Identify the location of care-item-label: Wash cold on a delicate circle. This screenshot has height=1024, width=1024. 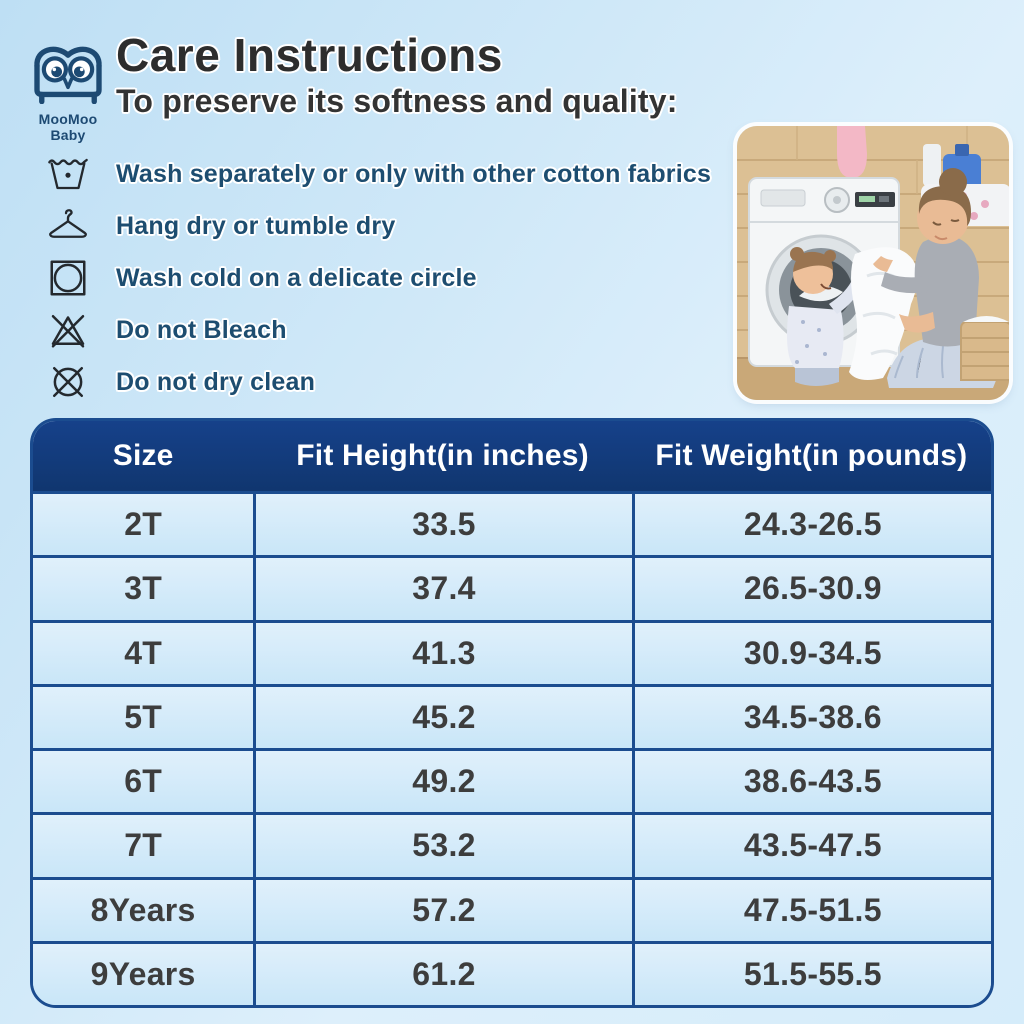
(296, 277).